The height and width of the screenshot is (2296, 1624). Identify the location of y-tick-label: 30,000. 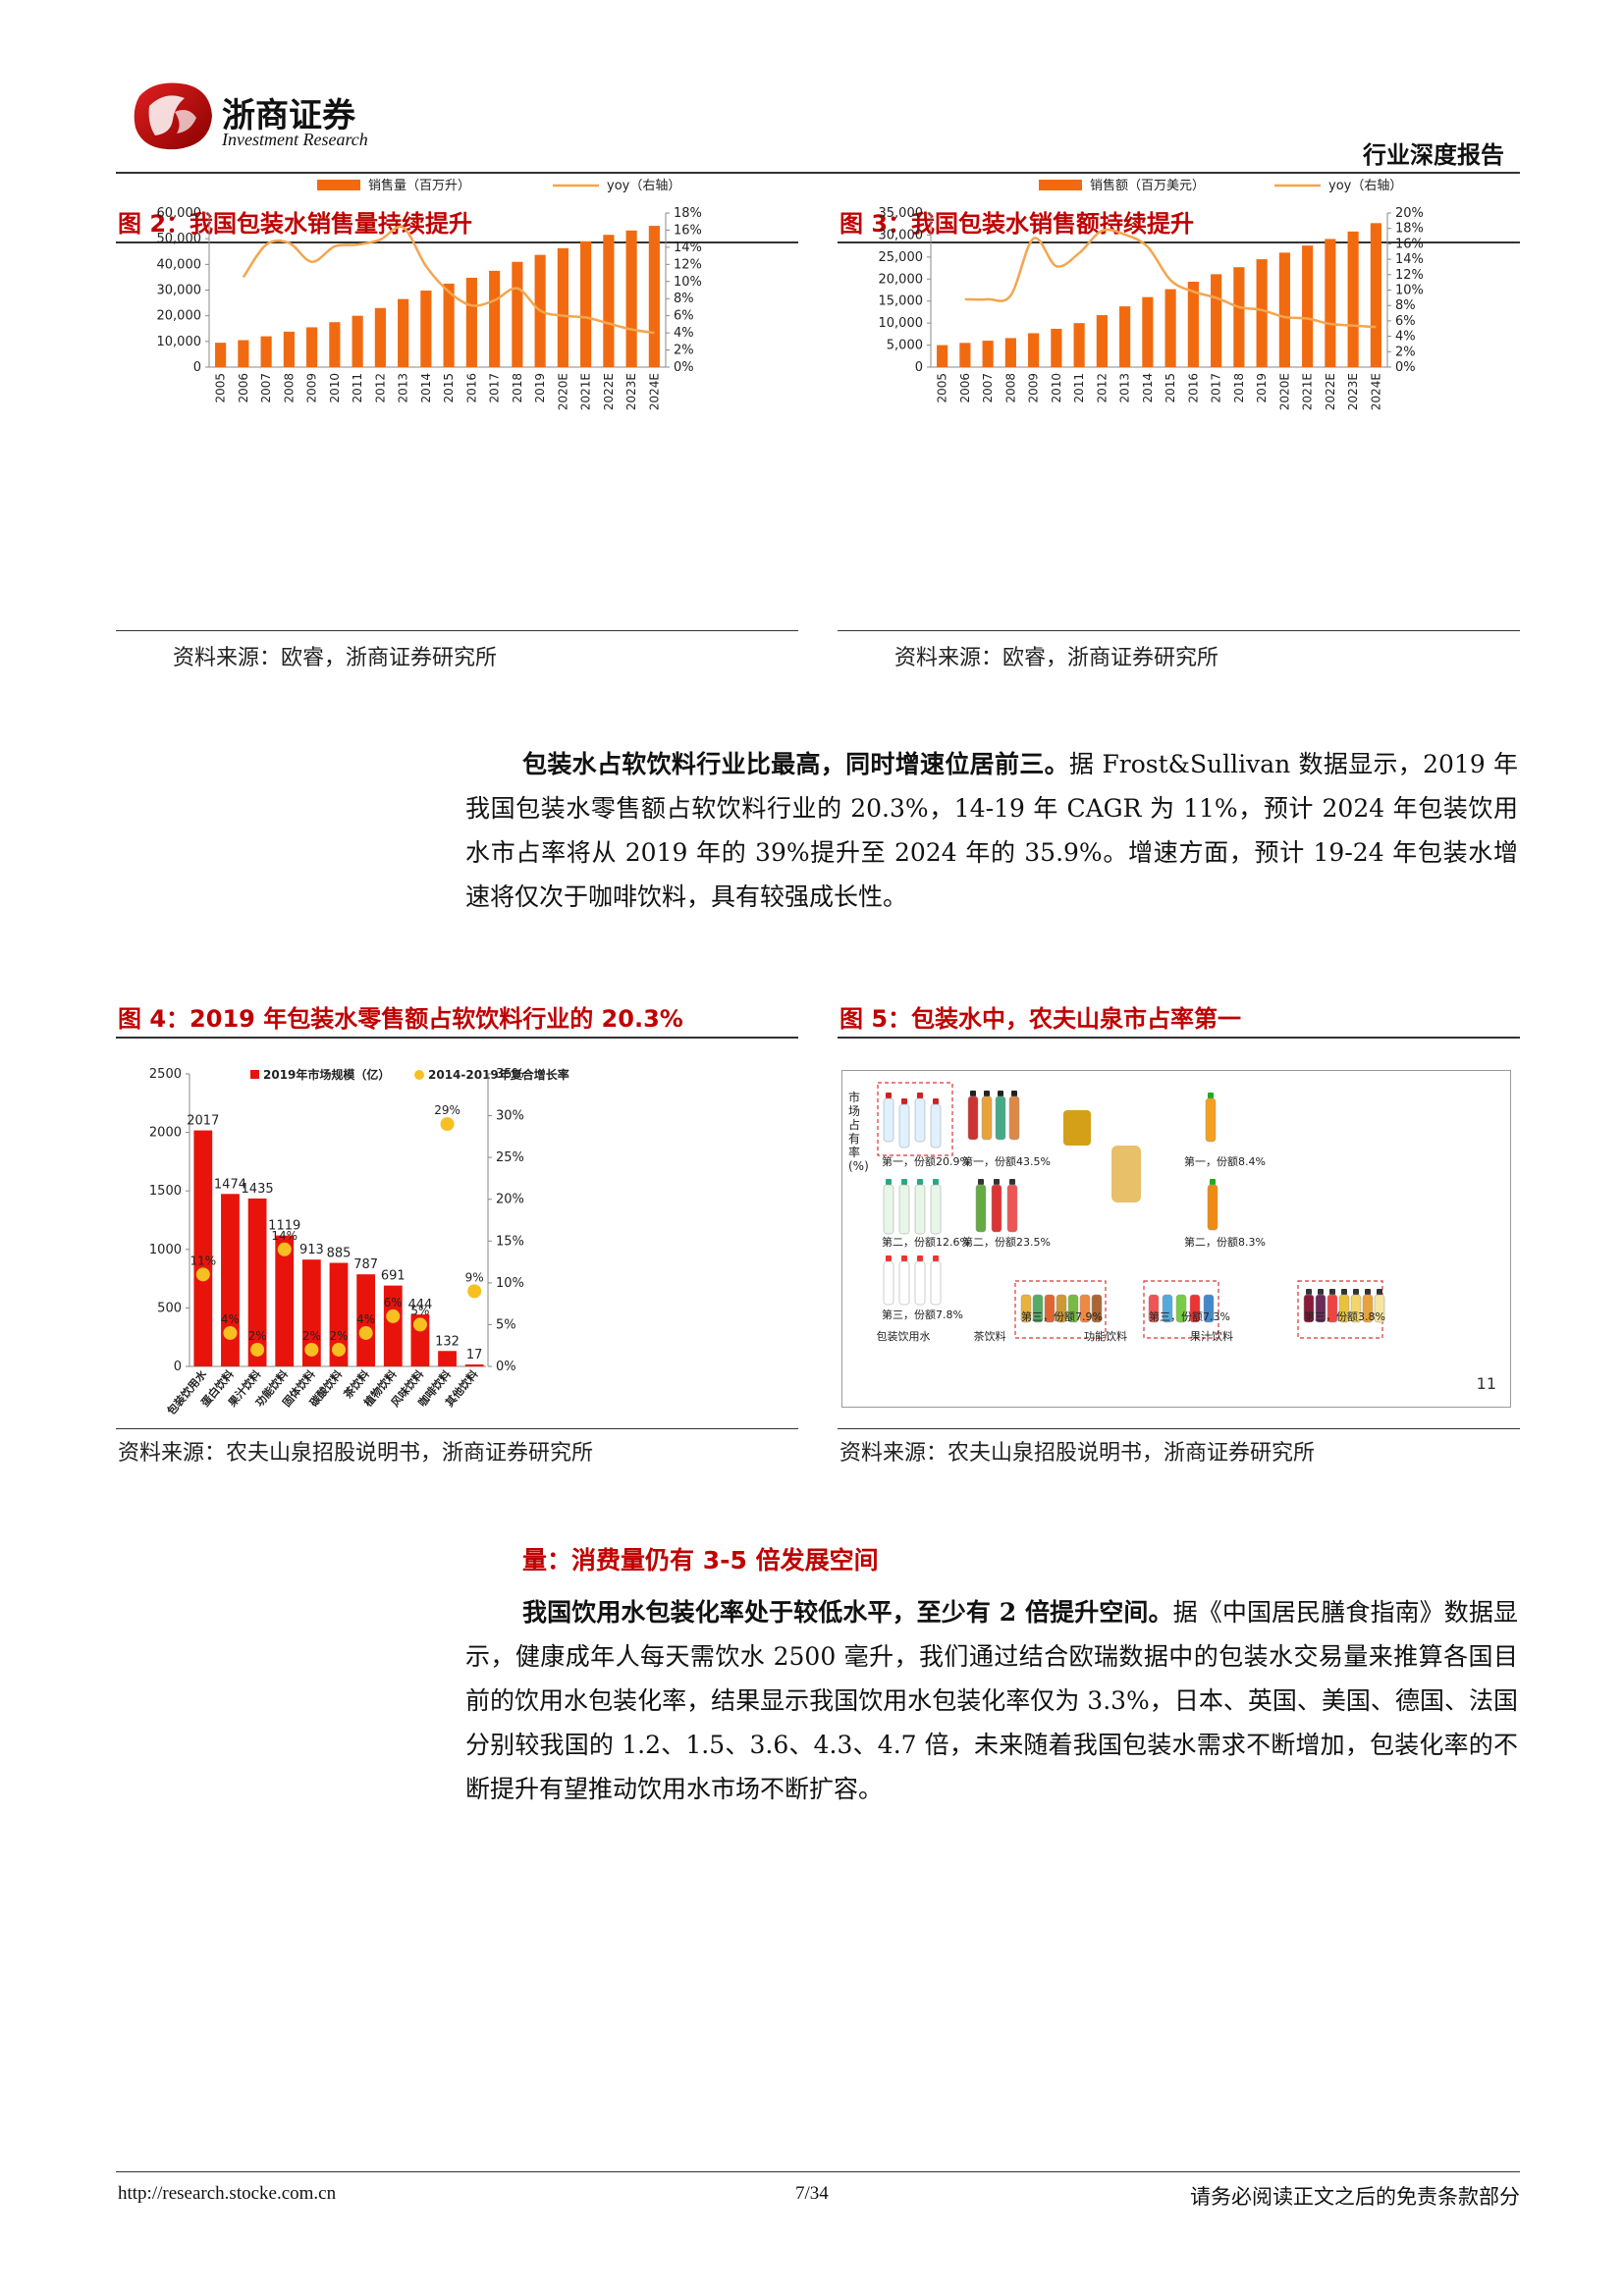
(901, 235).